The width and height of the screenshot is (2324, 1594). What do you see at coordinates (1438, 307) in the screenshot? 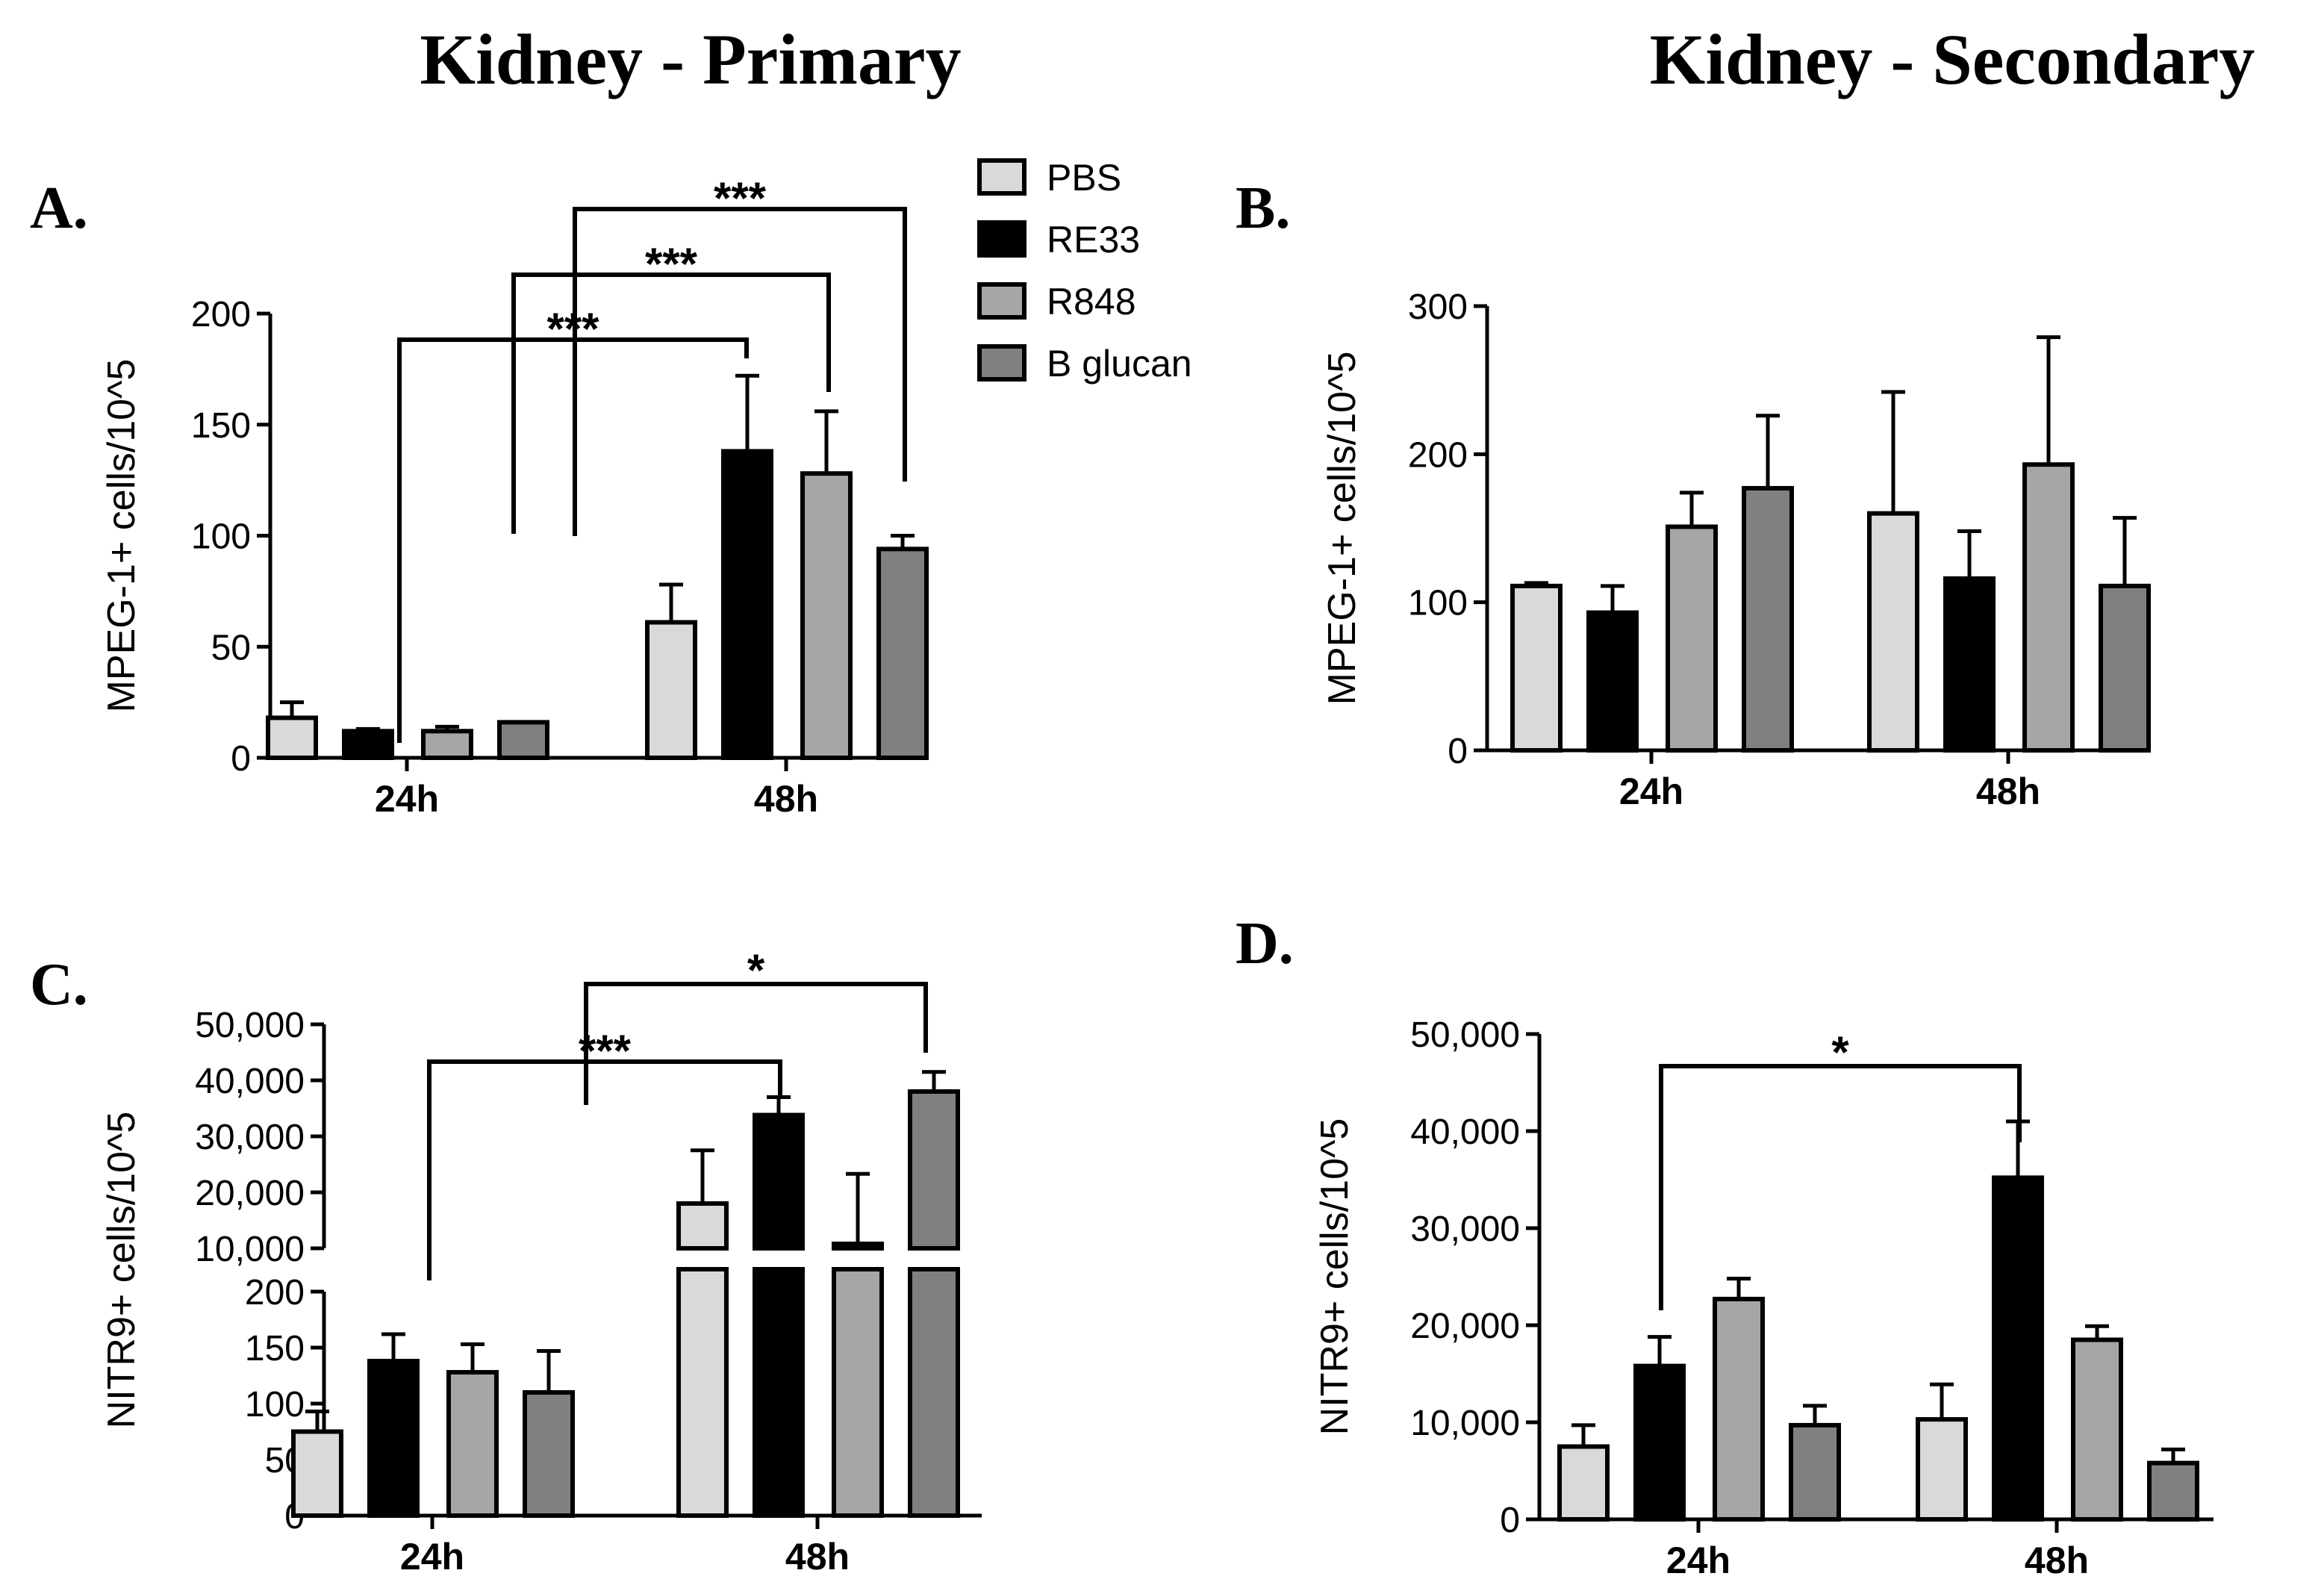
I see `y-tick-label: 300` at bounding box center [1438, 307].